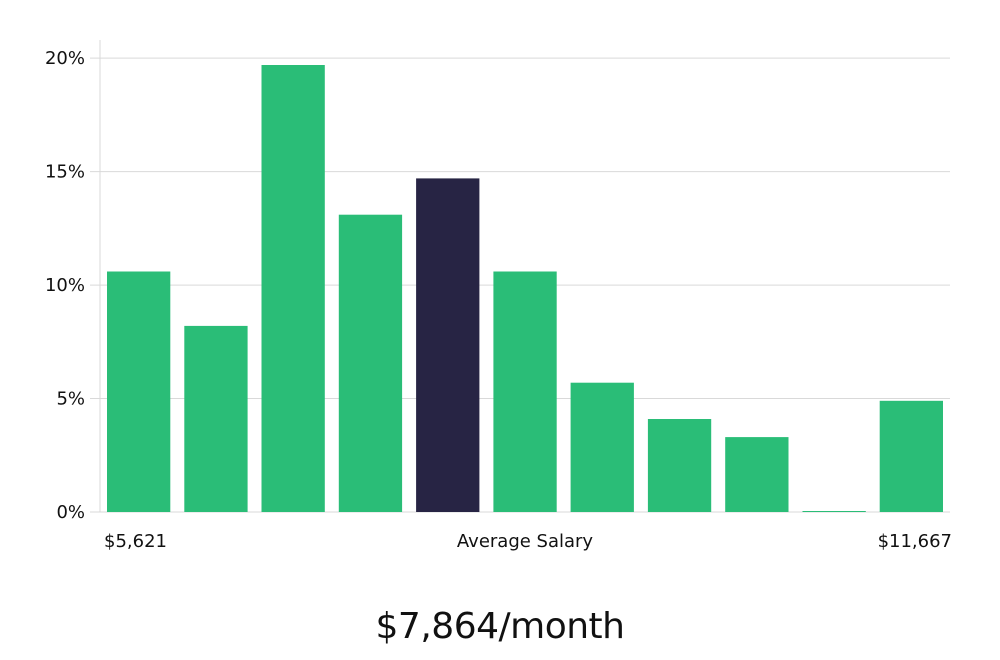 This screenshot has width=1000, height=660. What do you see at coordinates (65, 172) in the screenshot?
I see `y-tick-label: 15%` at bounding box center [65, 172].